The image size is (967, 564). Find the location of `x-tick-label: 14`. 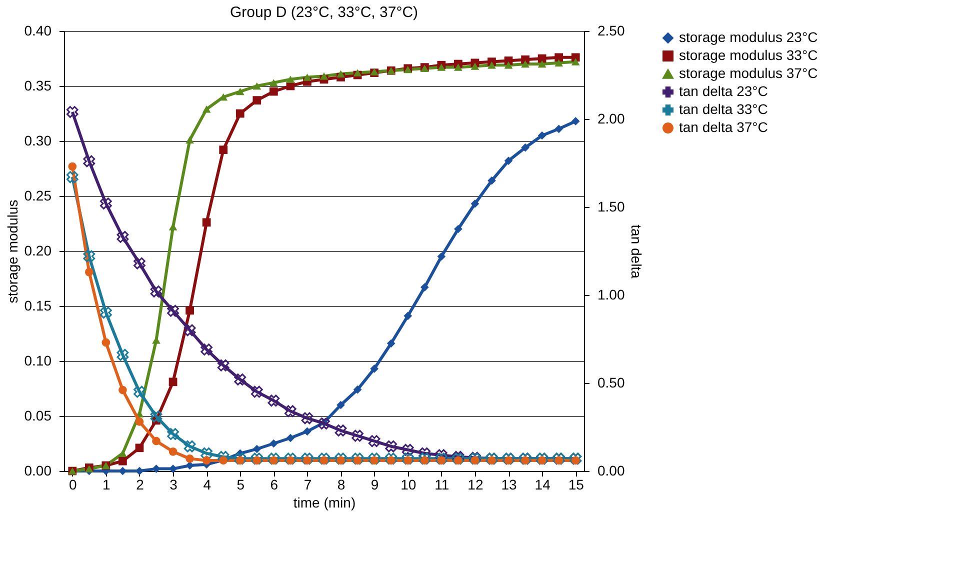

x-tick-label: 14 is located at coordinates (542, 484).